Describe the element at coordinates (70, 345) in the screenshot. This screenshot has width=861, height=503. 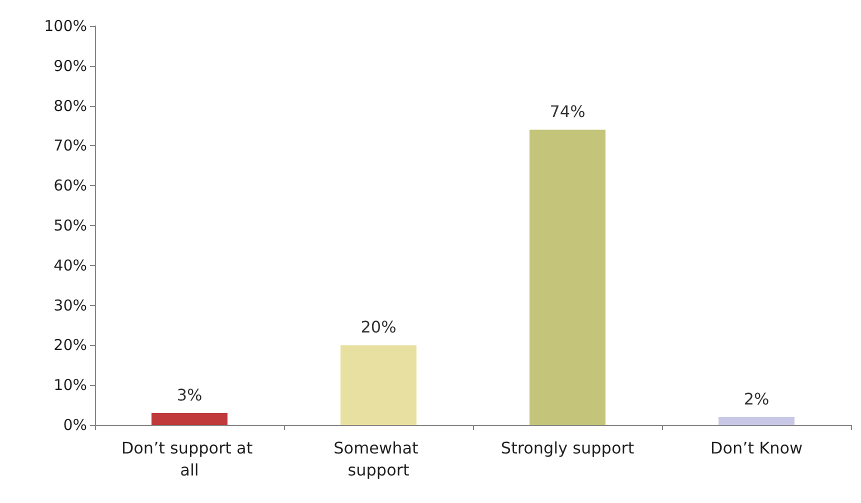
I see `y-tick-label: 20%` at that location.